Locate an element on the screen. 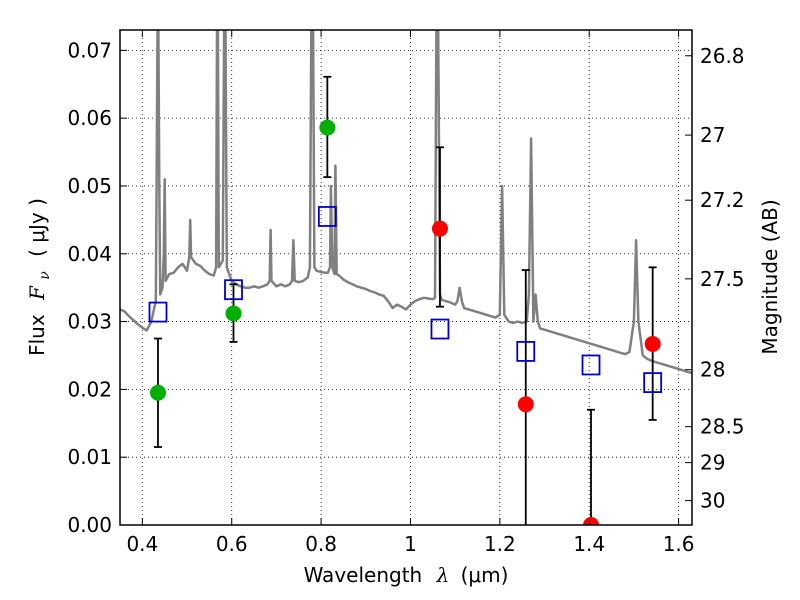 The height and width of the screenshot is (600, 800). y-tick-label: 0.03 is located at coordinates (89, 322).